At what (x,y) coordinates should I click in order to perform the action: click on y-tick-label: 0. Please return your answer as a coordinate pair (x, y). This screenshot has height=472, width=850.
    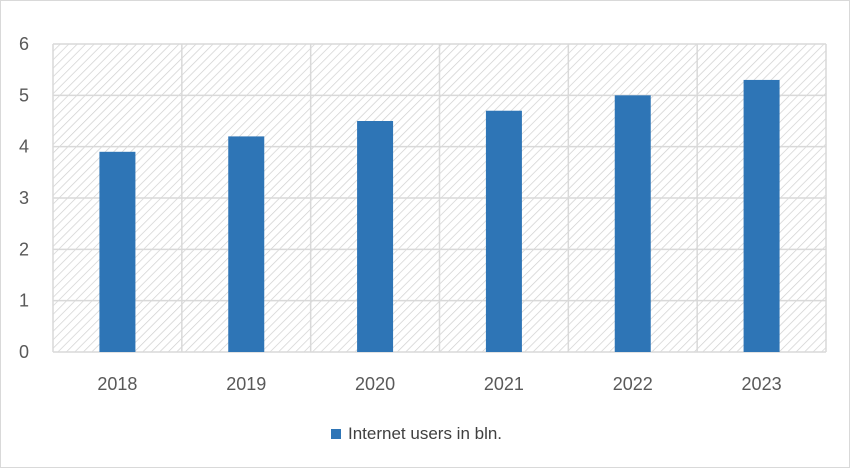
    Looking at the image, I should click on (24, 352).